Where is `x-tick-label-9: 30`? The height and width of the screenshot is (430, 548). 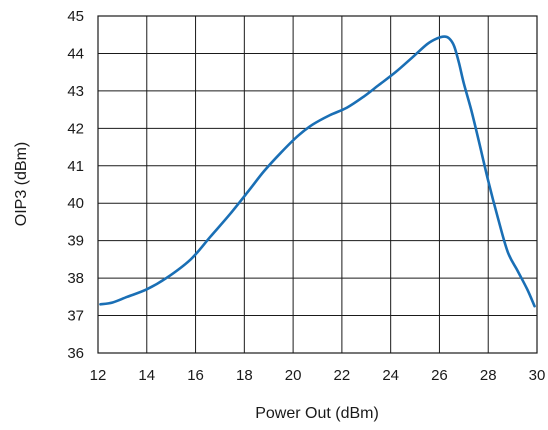
x-tick-label-9: 30 is located at coordinates (537, 375).